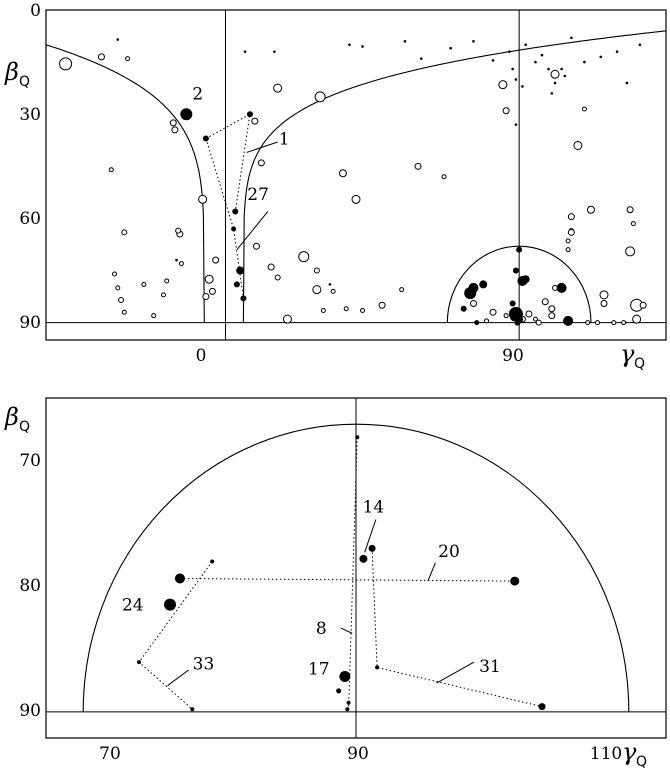  Describe the element at coordinates (204, 664) in the screenshot. I see `bottom-annotation-33: 33` at that location.